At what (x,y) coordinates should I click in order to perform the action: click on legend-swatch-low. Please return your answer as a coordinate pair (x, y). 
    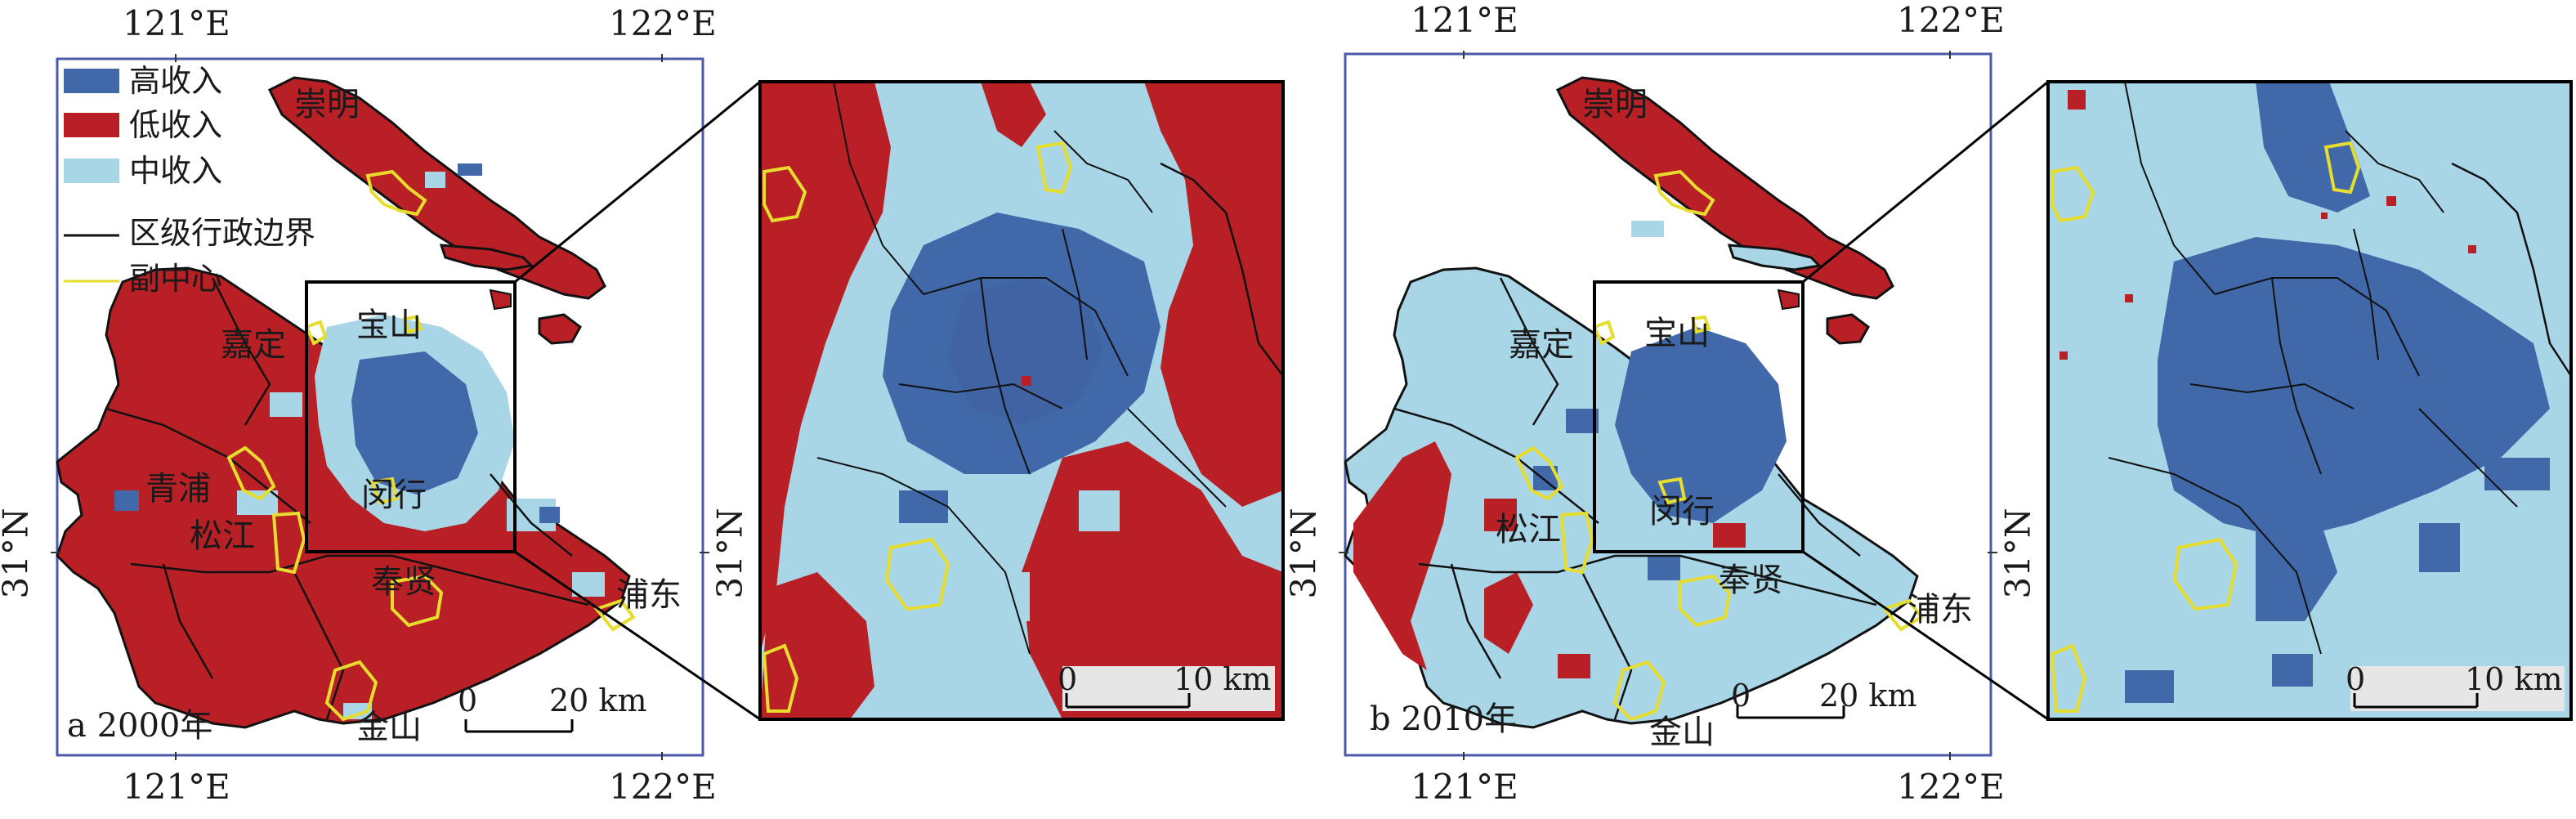
    Looking at the image, I should click on (91, 125).